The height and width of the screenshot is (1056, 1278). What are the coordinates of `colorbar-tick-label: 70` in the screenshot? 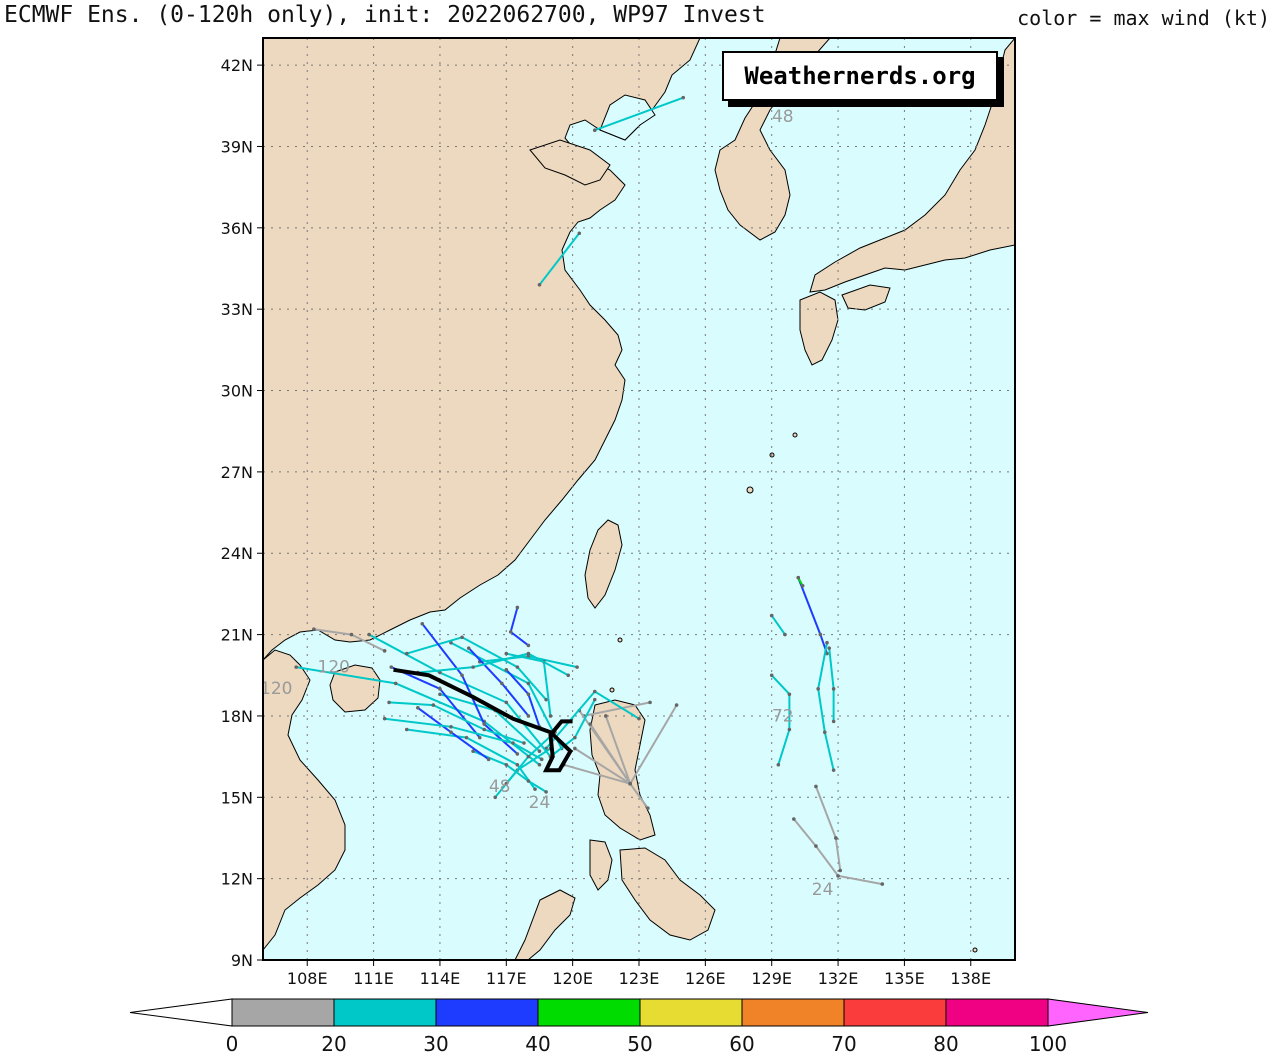 It's located at (843, 1044).